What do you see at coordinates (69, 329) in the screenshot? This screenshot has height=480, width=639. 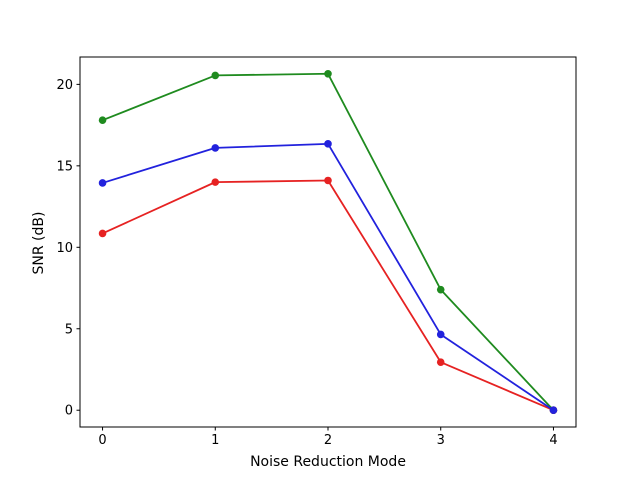 I see `y-tick-label: 5` at bounding box center [69, 329].